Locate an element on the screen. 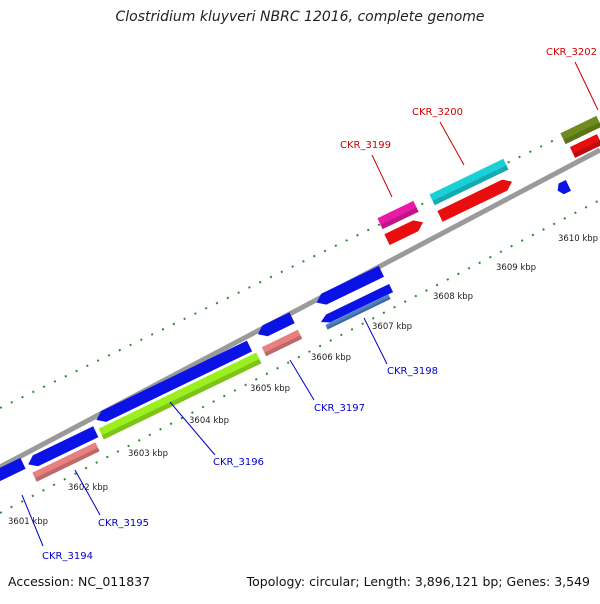  tick-label: 3606 kbp is located at coordinates (331, 358).